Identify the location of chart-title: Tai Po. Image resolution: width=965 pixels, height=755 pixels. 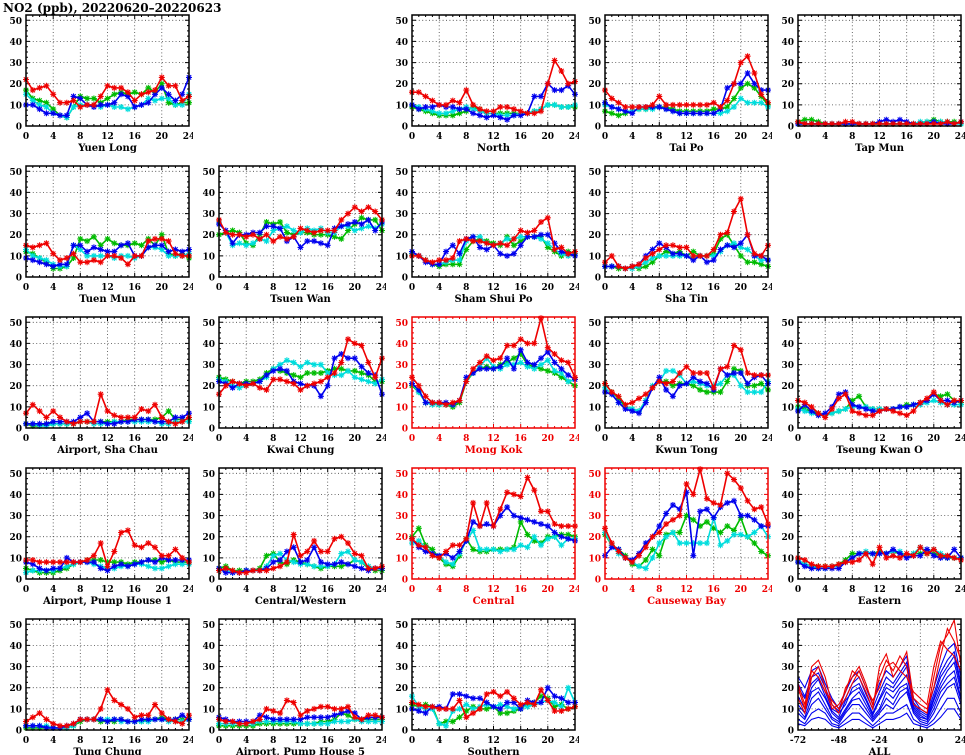
(686, 148).